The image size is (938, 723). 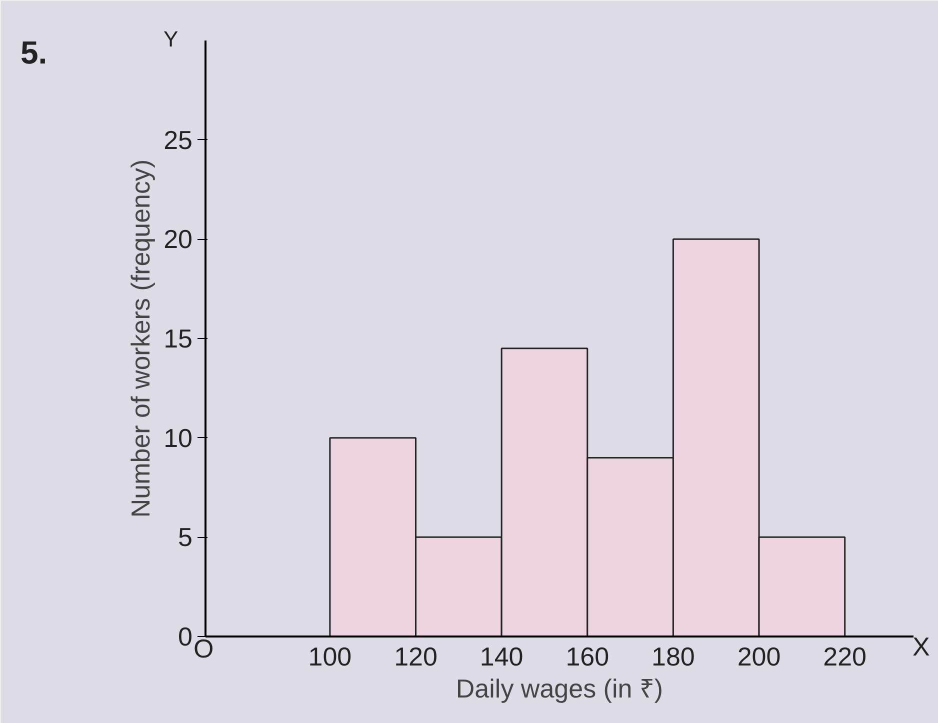 What do you see at coordinates (171, 39) in the screenshot?
I see `text: Y` at bounding box center [171, 39].